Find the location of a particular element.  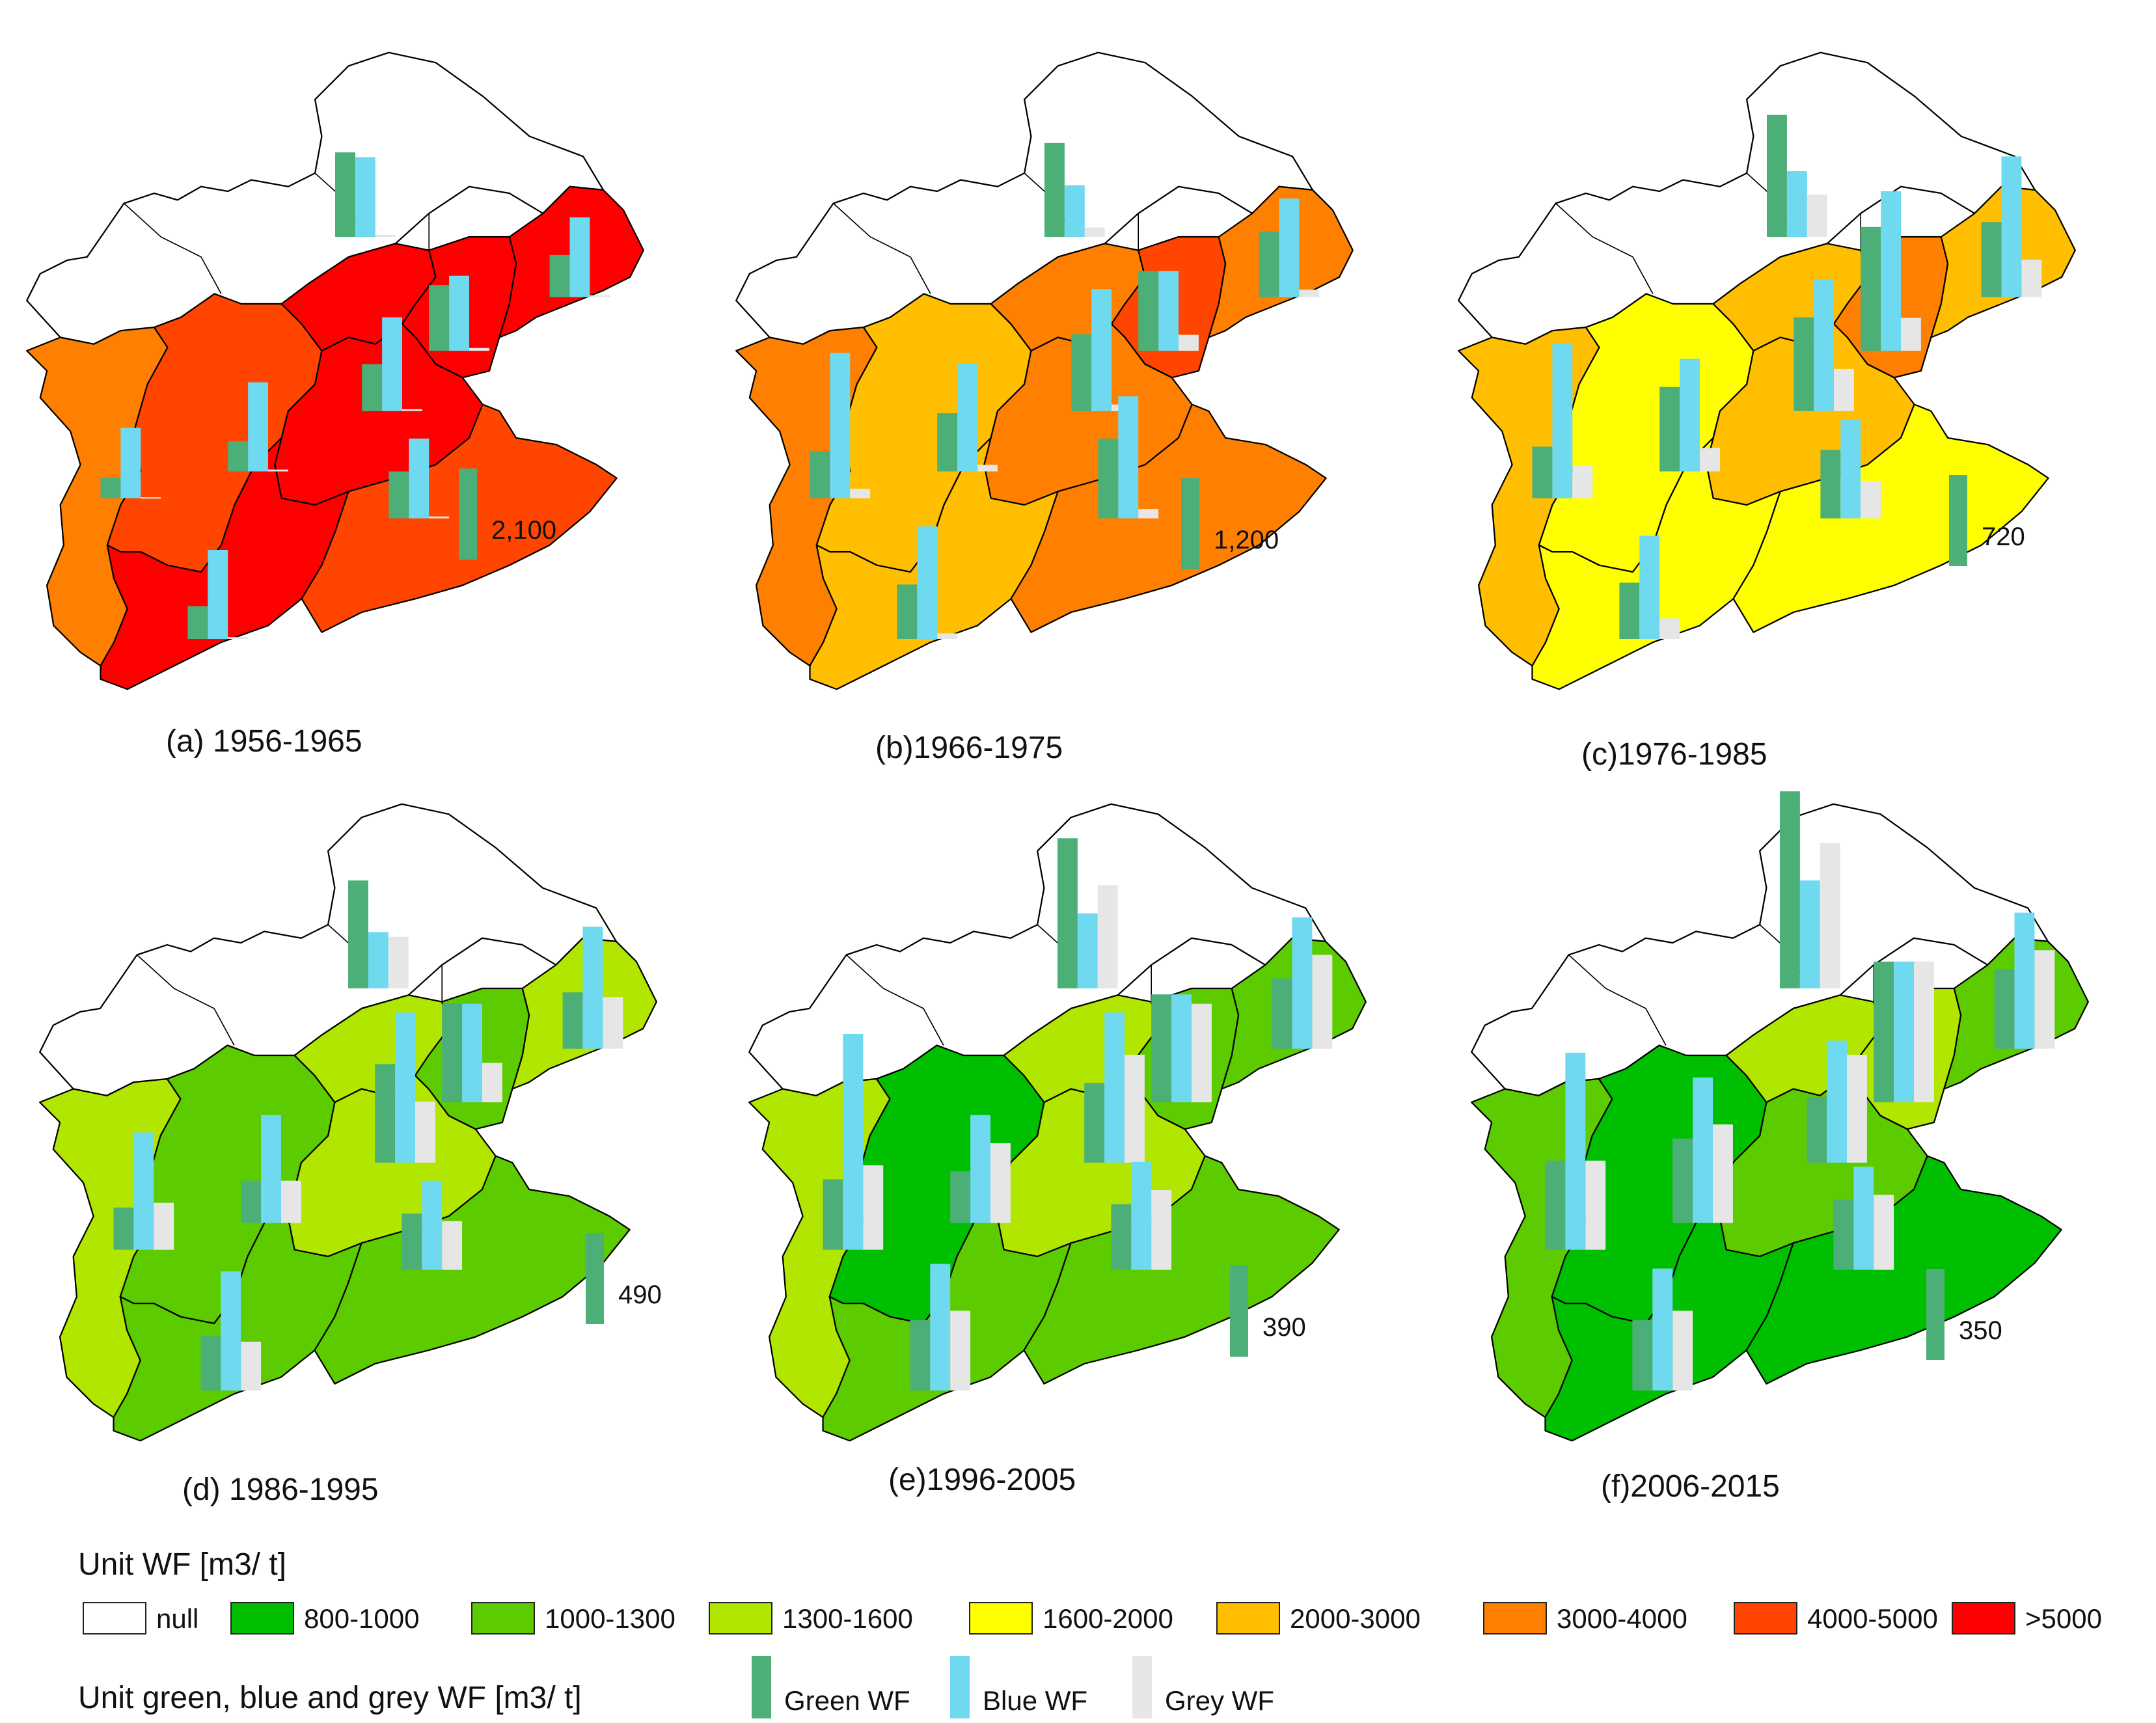

panel-caption: (f)2006-2015 is located at coordinates (1690, 1486).